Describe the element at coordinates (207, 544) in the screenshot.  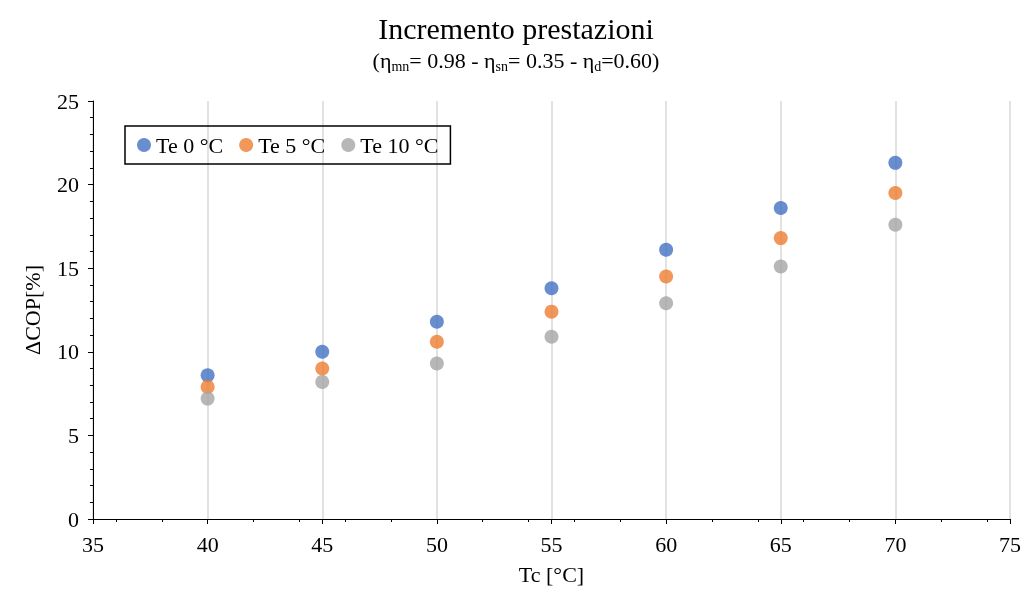
I see `x-tick-label: 40` at that location.